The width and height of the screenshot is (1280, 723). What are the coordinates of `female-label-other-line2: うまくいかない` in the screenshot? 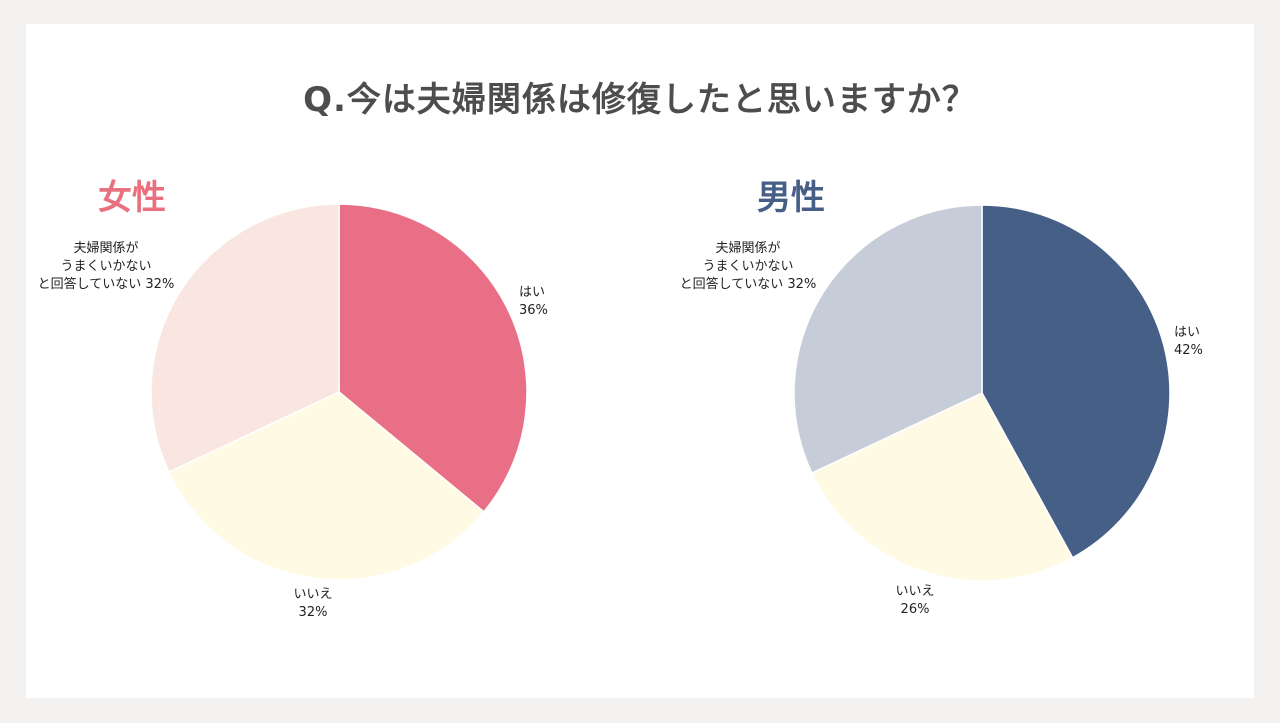 It's located at (106, 266).